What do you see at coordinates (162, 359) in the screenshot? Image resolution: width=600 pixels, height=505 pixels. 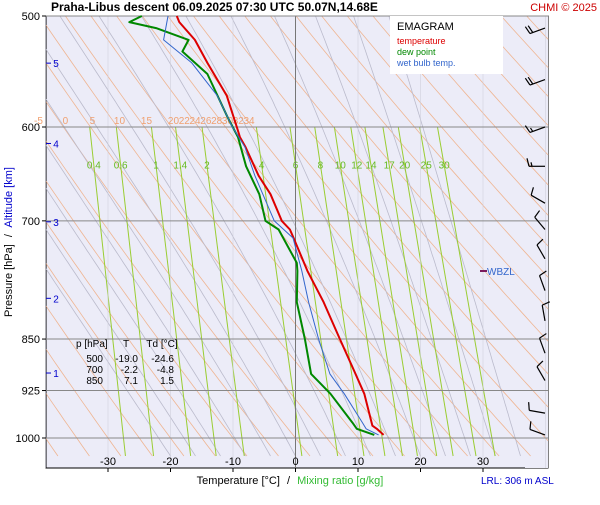 I see `table-cell: -24.6` at bounding box center [162, 359].